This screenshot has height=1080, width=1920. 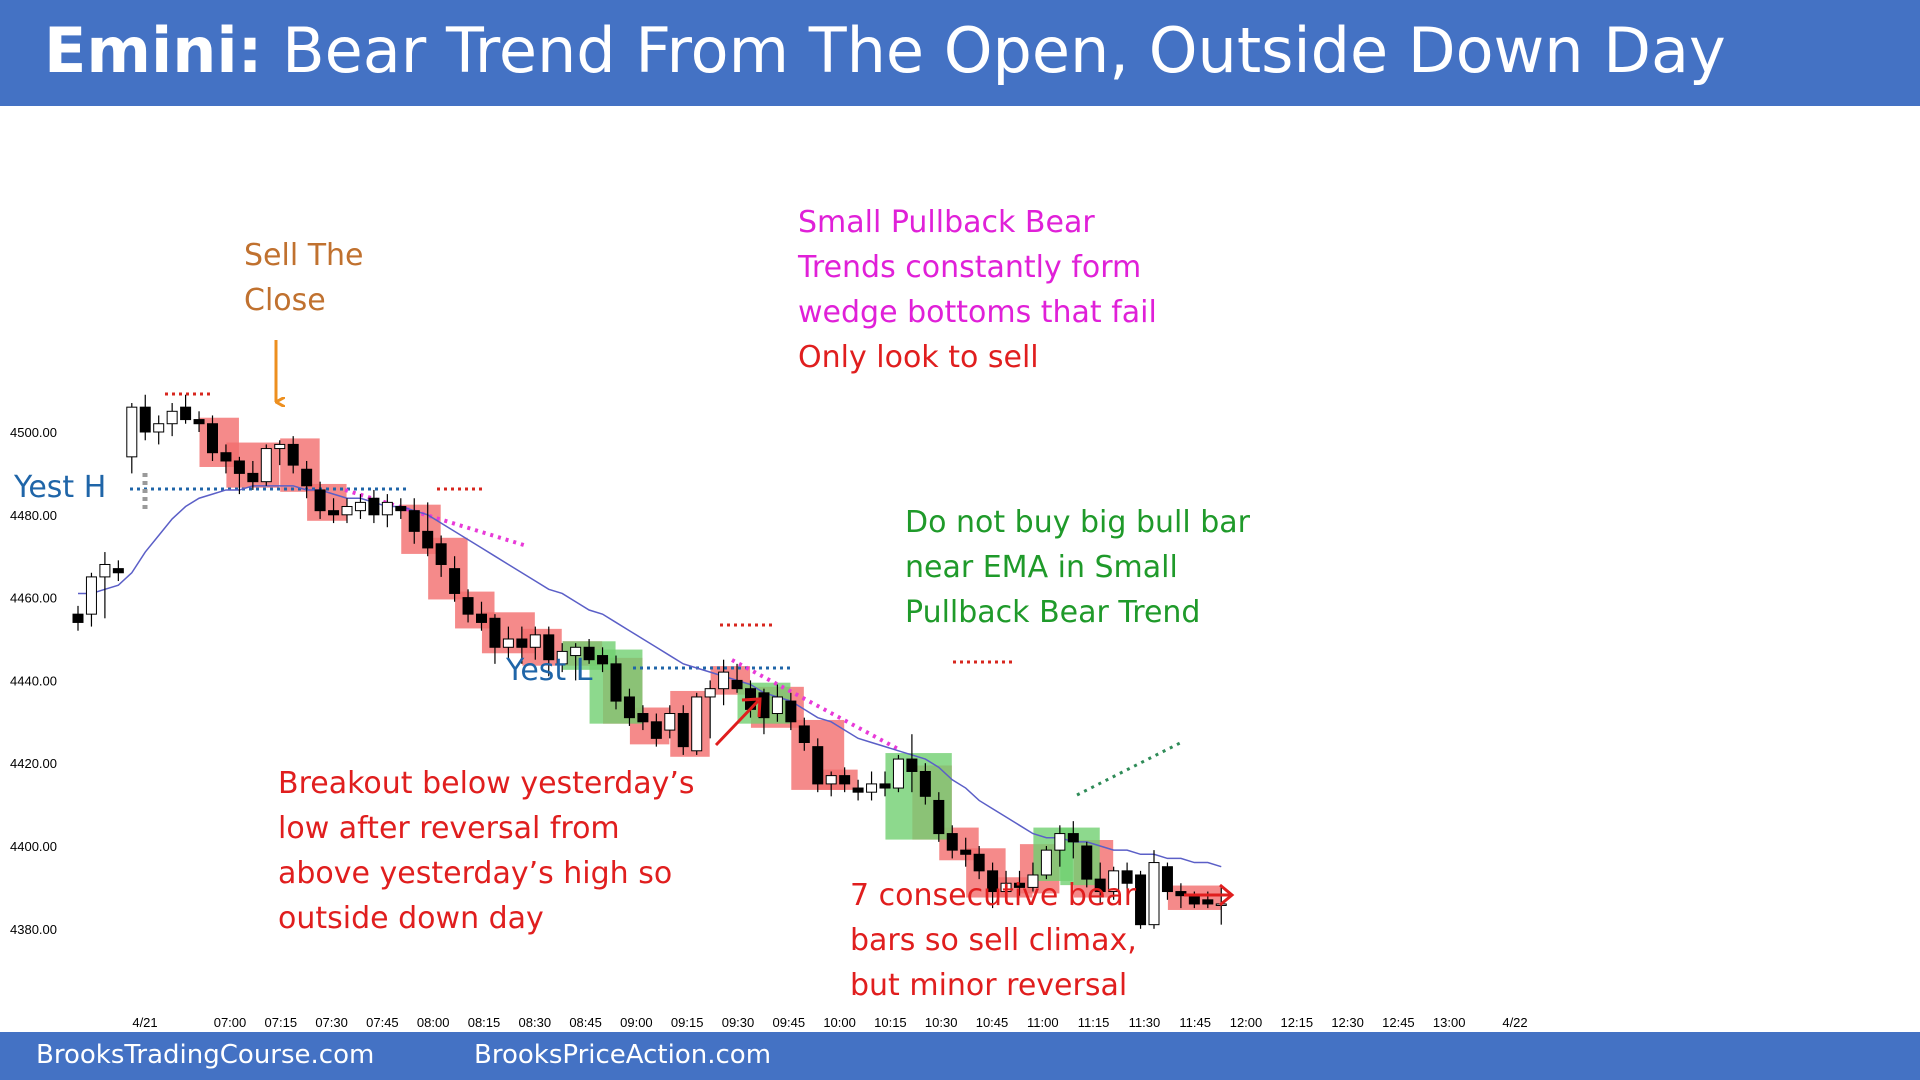 What do you see at coordinates (993, 895) in the screenshot?
I see `seven-bars-line-1: 7 consecutive bear` at bounding box center [993, 895].